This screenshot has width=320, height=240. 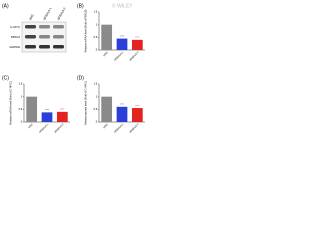 I want to click on blot-row-label: FBXL6, so click(x=16, y=37).